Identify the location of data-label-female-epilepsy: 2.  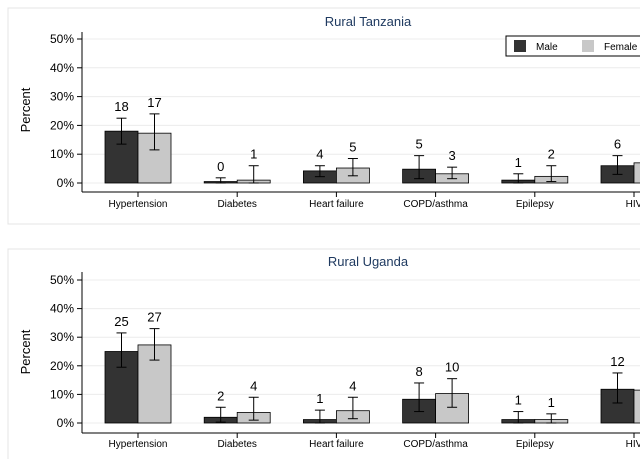
(551, 154).